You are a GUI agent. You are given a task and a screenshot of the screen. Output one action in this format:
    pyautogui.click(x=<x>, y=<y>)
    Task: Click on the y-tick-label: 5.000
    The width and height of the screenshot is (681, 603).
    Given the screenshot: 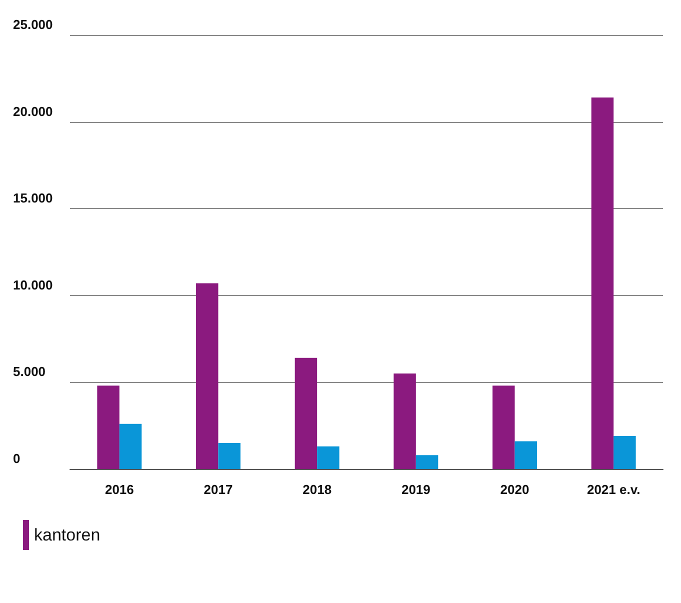 What is the action you would take?
    pyautogui.click(x=29, y=372)
    